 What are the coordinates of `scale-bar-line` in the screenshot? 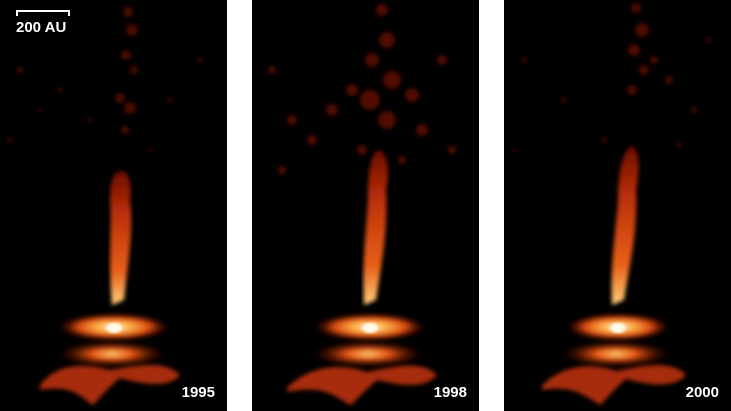 It's located at (43, 13).